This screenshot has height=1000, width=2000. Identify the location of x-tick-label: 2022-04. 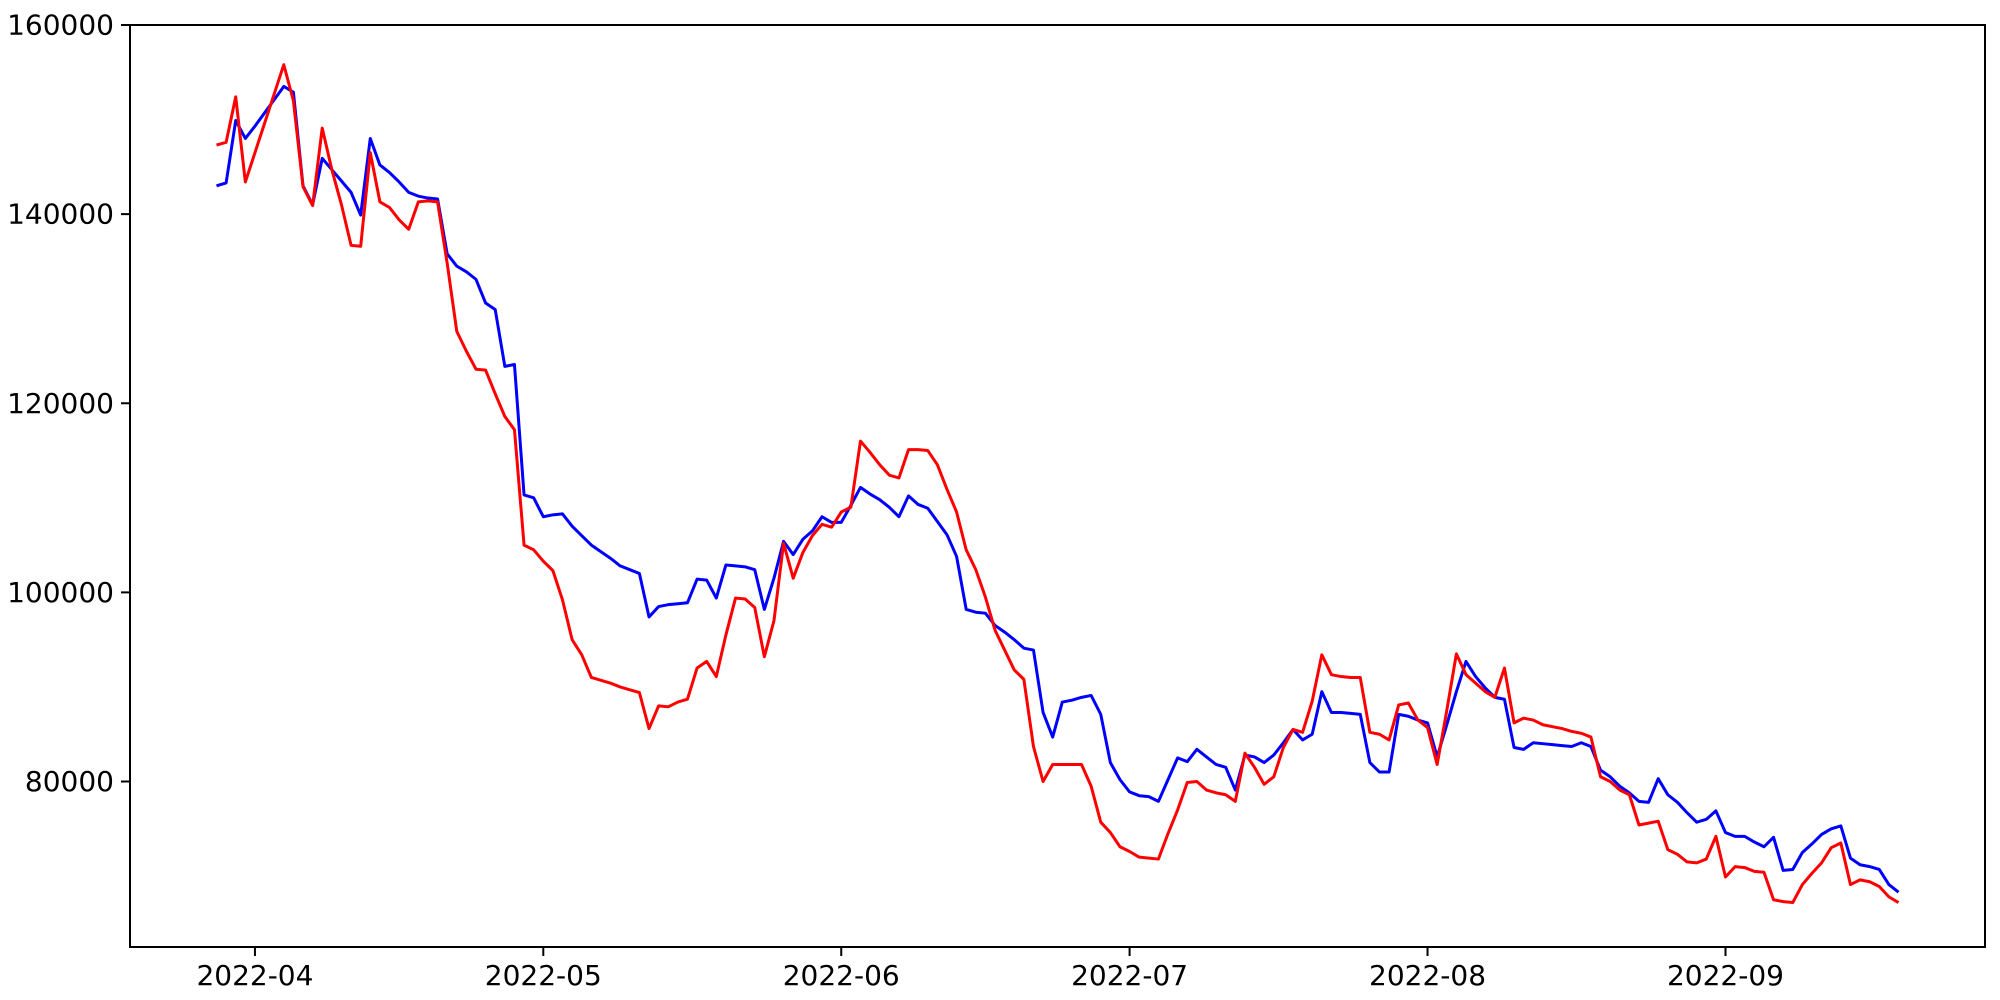
(254, 975).